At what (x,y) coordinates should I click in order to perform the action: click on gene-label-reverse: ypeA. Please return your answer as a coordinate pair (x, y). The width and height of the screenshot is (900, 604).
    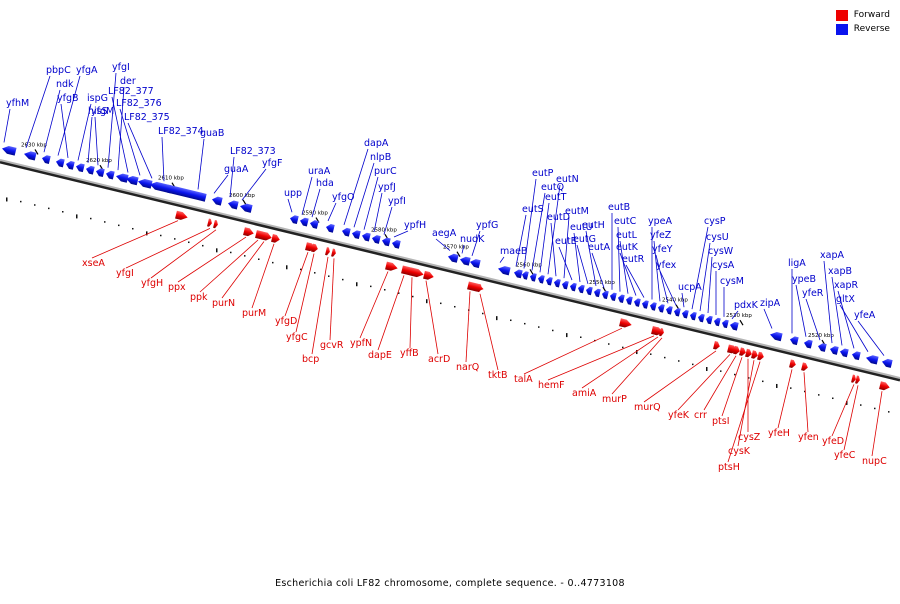
    Looking at the image, I should click on (660, 221).